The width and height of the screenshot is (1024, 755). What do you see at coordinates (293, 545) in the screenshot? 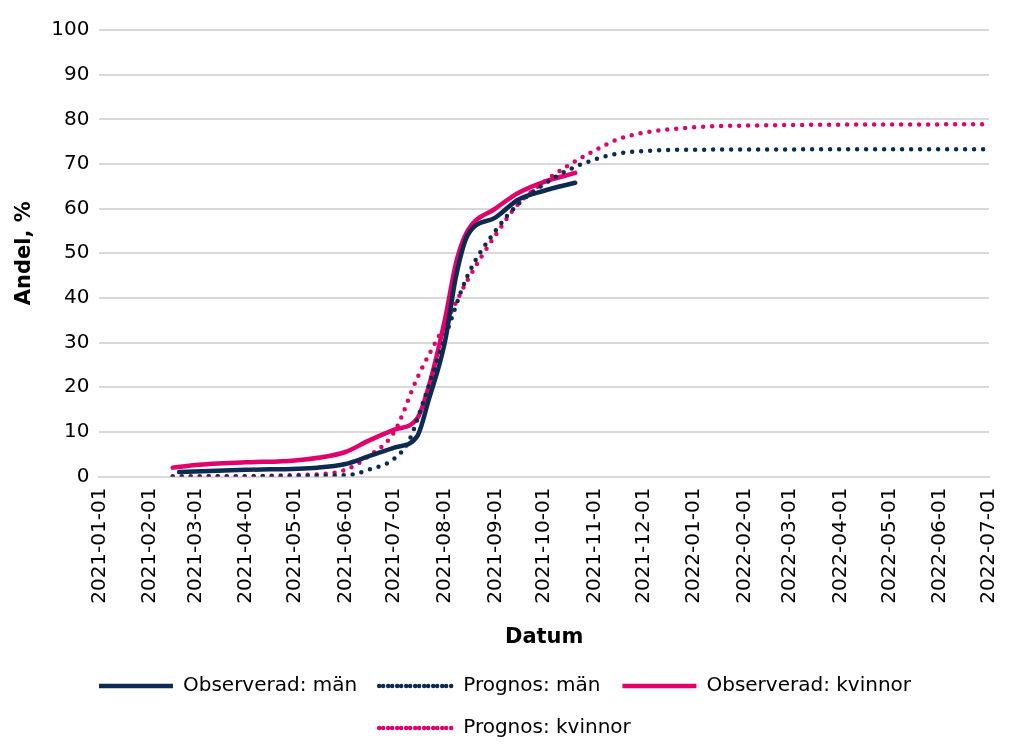
I see `x-tick-label: 2021-05-01` at bounding box center [293, 545].